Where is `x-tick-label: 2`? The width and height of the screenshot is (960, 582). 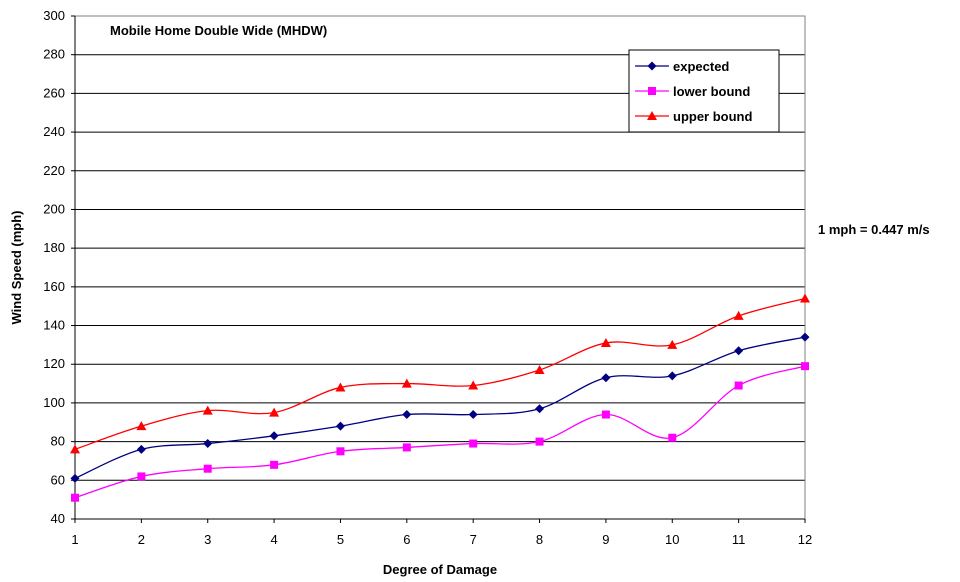
x-tick-label: 2 is located at coordinates (141, 539).